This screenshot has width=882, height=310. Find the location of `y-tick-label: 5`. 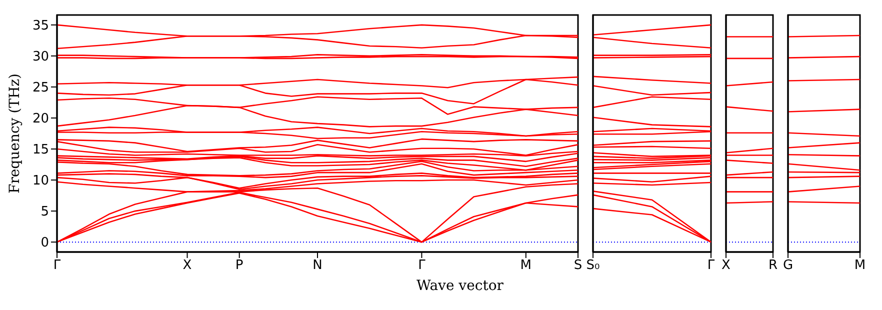

y-tick-label: 5 is located at coordinates (44, 212).